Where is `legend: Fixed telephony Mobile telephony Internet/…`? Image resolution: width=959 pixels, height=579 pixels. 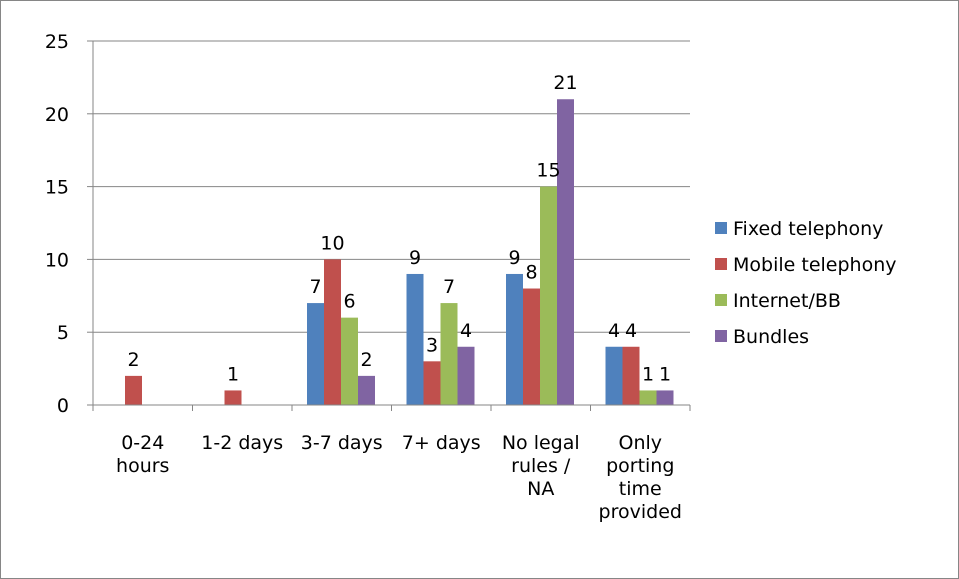
legend: Fixed telephony Mobile telephony Internet/… is located at coordinates (806, 283).